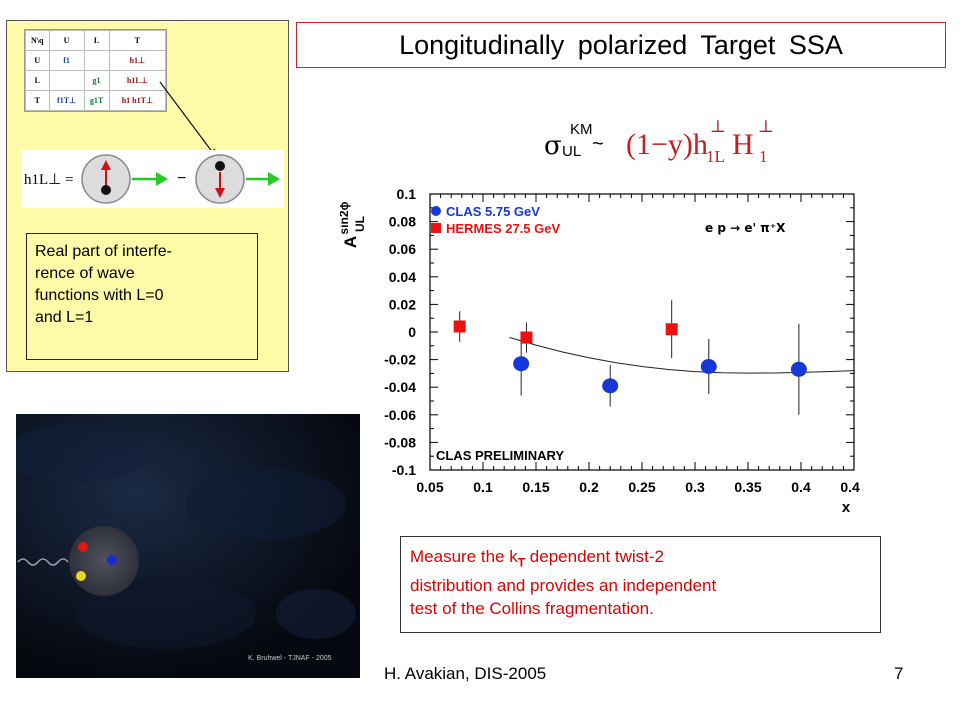 This screenshot has height=720, width=960. I want to click on green-arrow-right-head, so click(274, 179).